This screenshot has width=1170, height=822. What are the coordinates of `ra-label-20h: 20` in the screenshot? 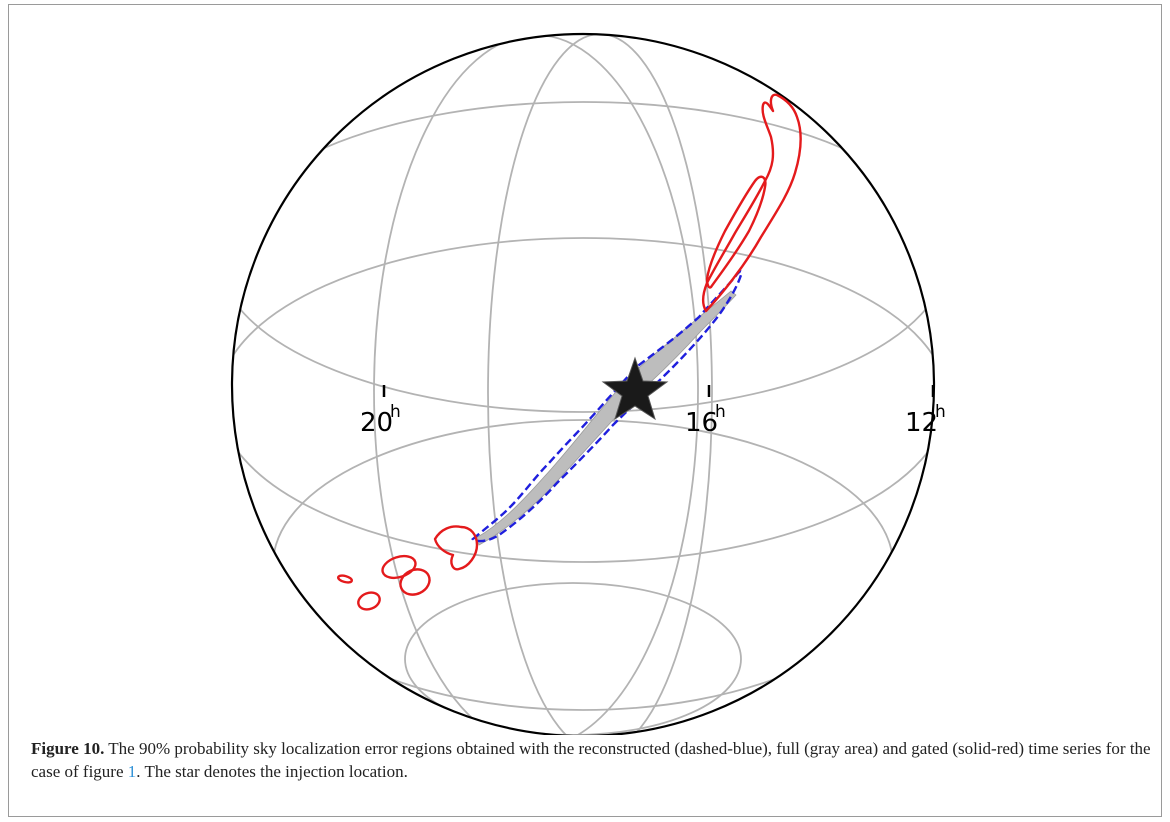 It's located at (376, 423).